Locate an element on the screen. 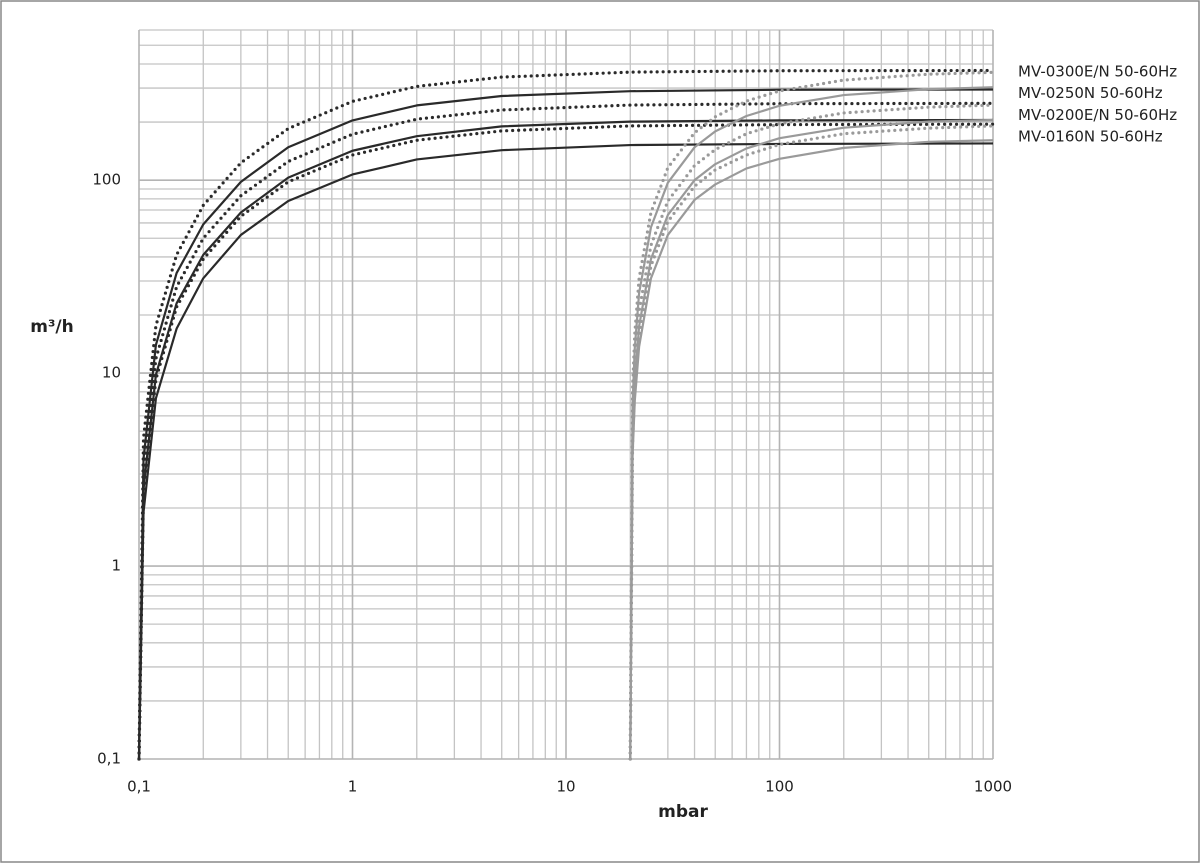 This screenshot has width=1200, height=863. y-tick-label: 1 is located at coordinates (116, 566).